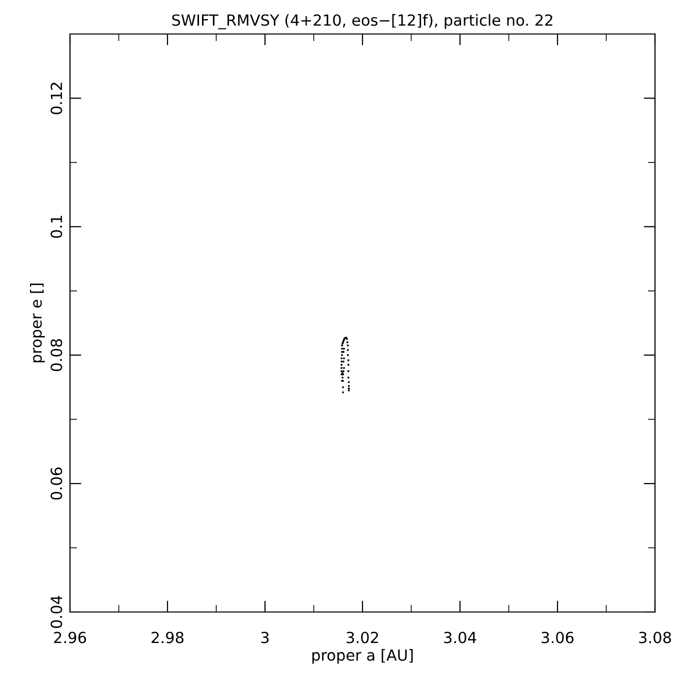 This screenshot has height=680, width=680. What do you see at coordinates (362, 656) in the screenshot?
I see `x-axis-title: proper a [AU]` at bounding box center [362, 656].